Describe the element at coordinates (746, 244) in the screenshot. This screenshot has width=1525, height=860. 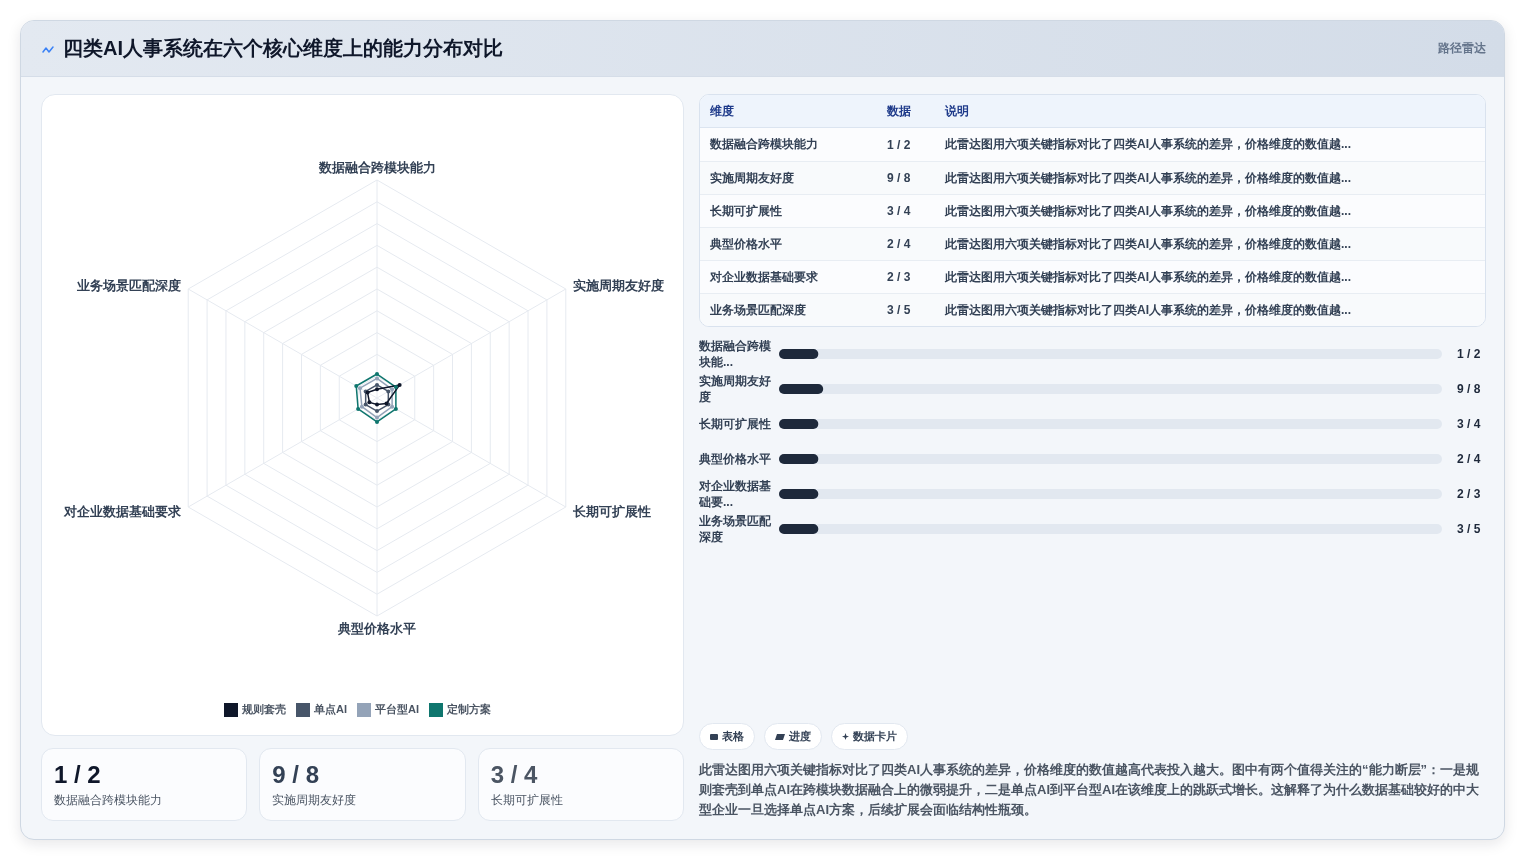
I see `text: 典型价格水平` at that location.